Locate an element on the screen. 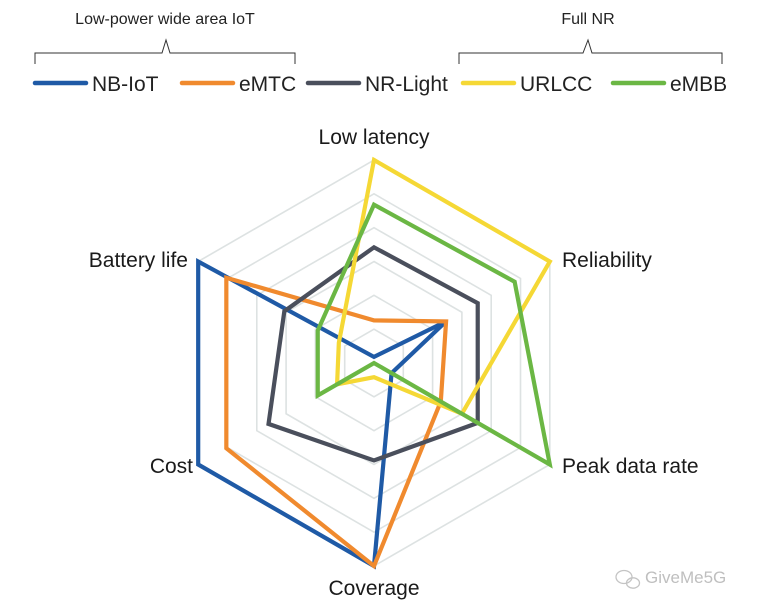  legend-label: NB-IoT is located at coordinates (125, 84).